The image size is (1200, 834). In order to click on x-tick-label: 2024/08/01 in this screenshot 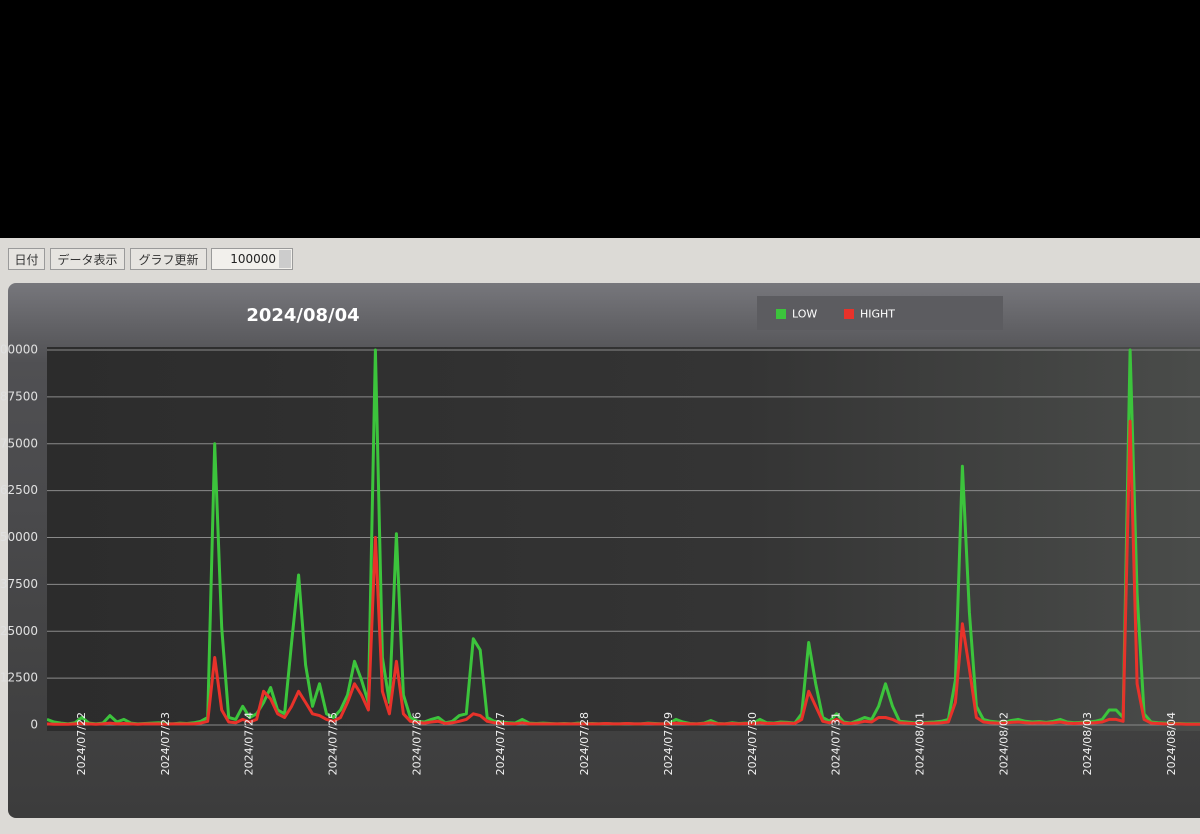, I will do `click(919, 743)`.